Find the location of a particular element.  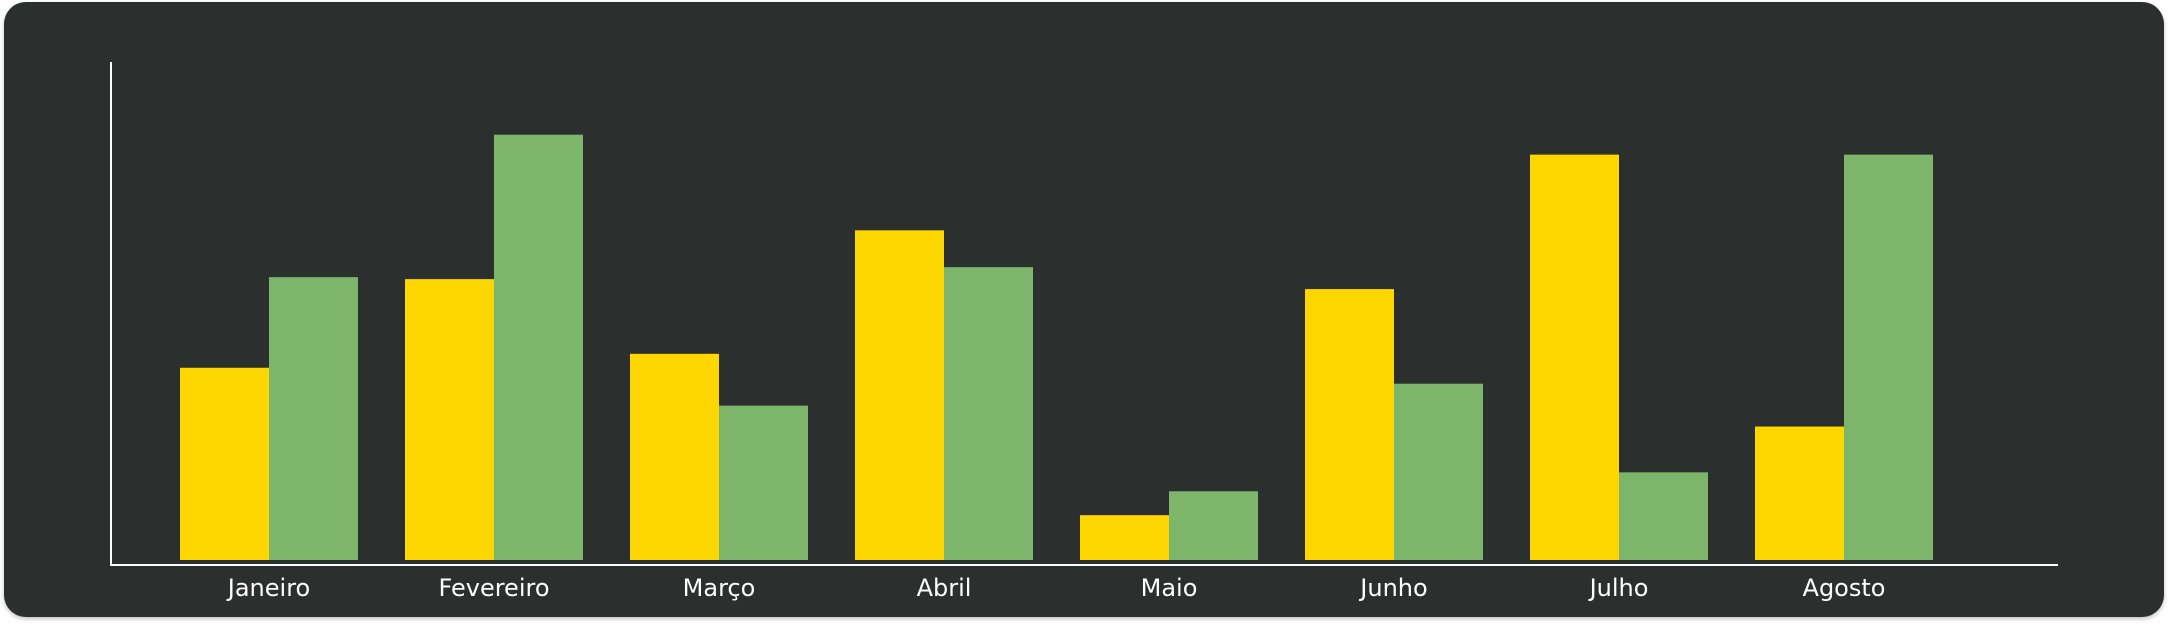

bar-1-agosto is located at coordinates (1799, 493).